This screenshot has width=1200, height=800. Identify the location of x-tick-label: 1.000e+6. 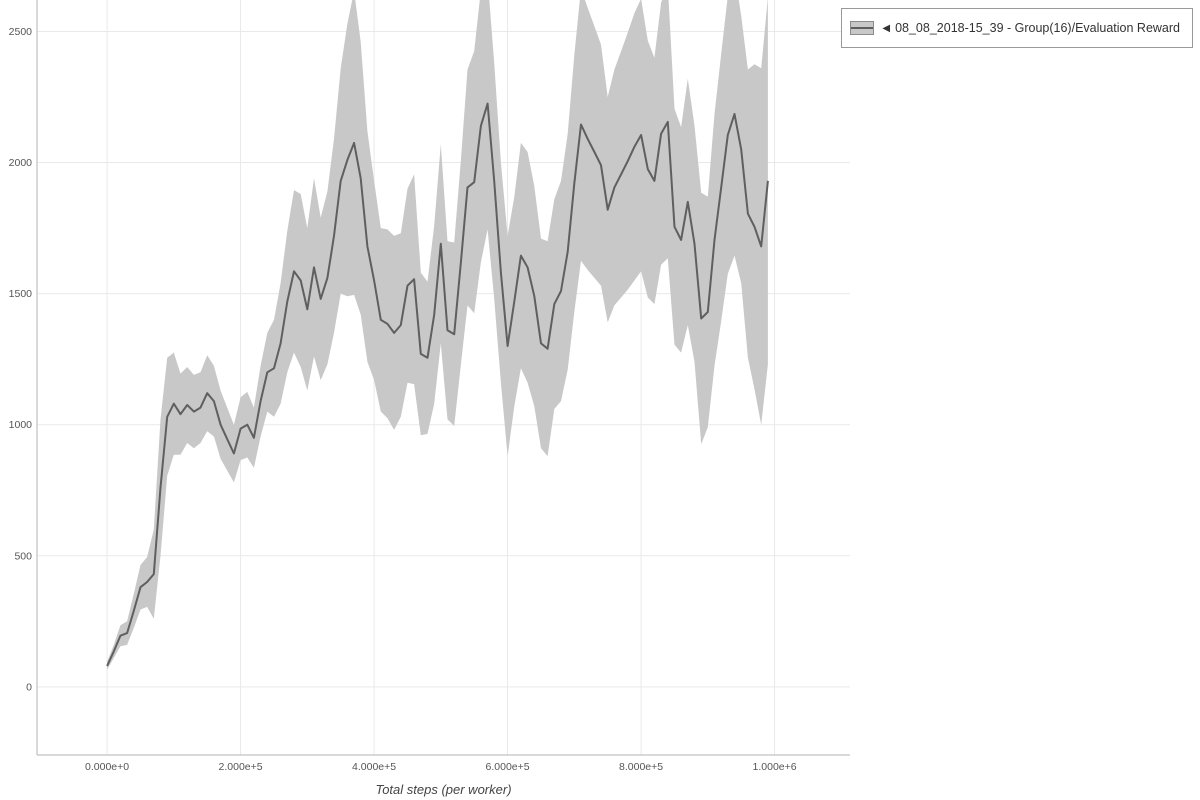
(775, 767).